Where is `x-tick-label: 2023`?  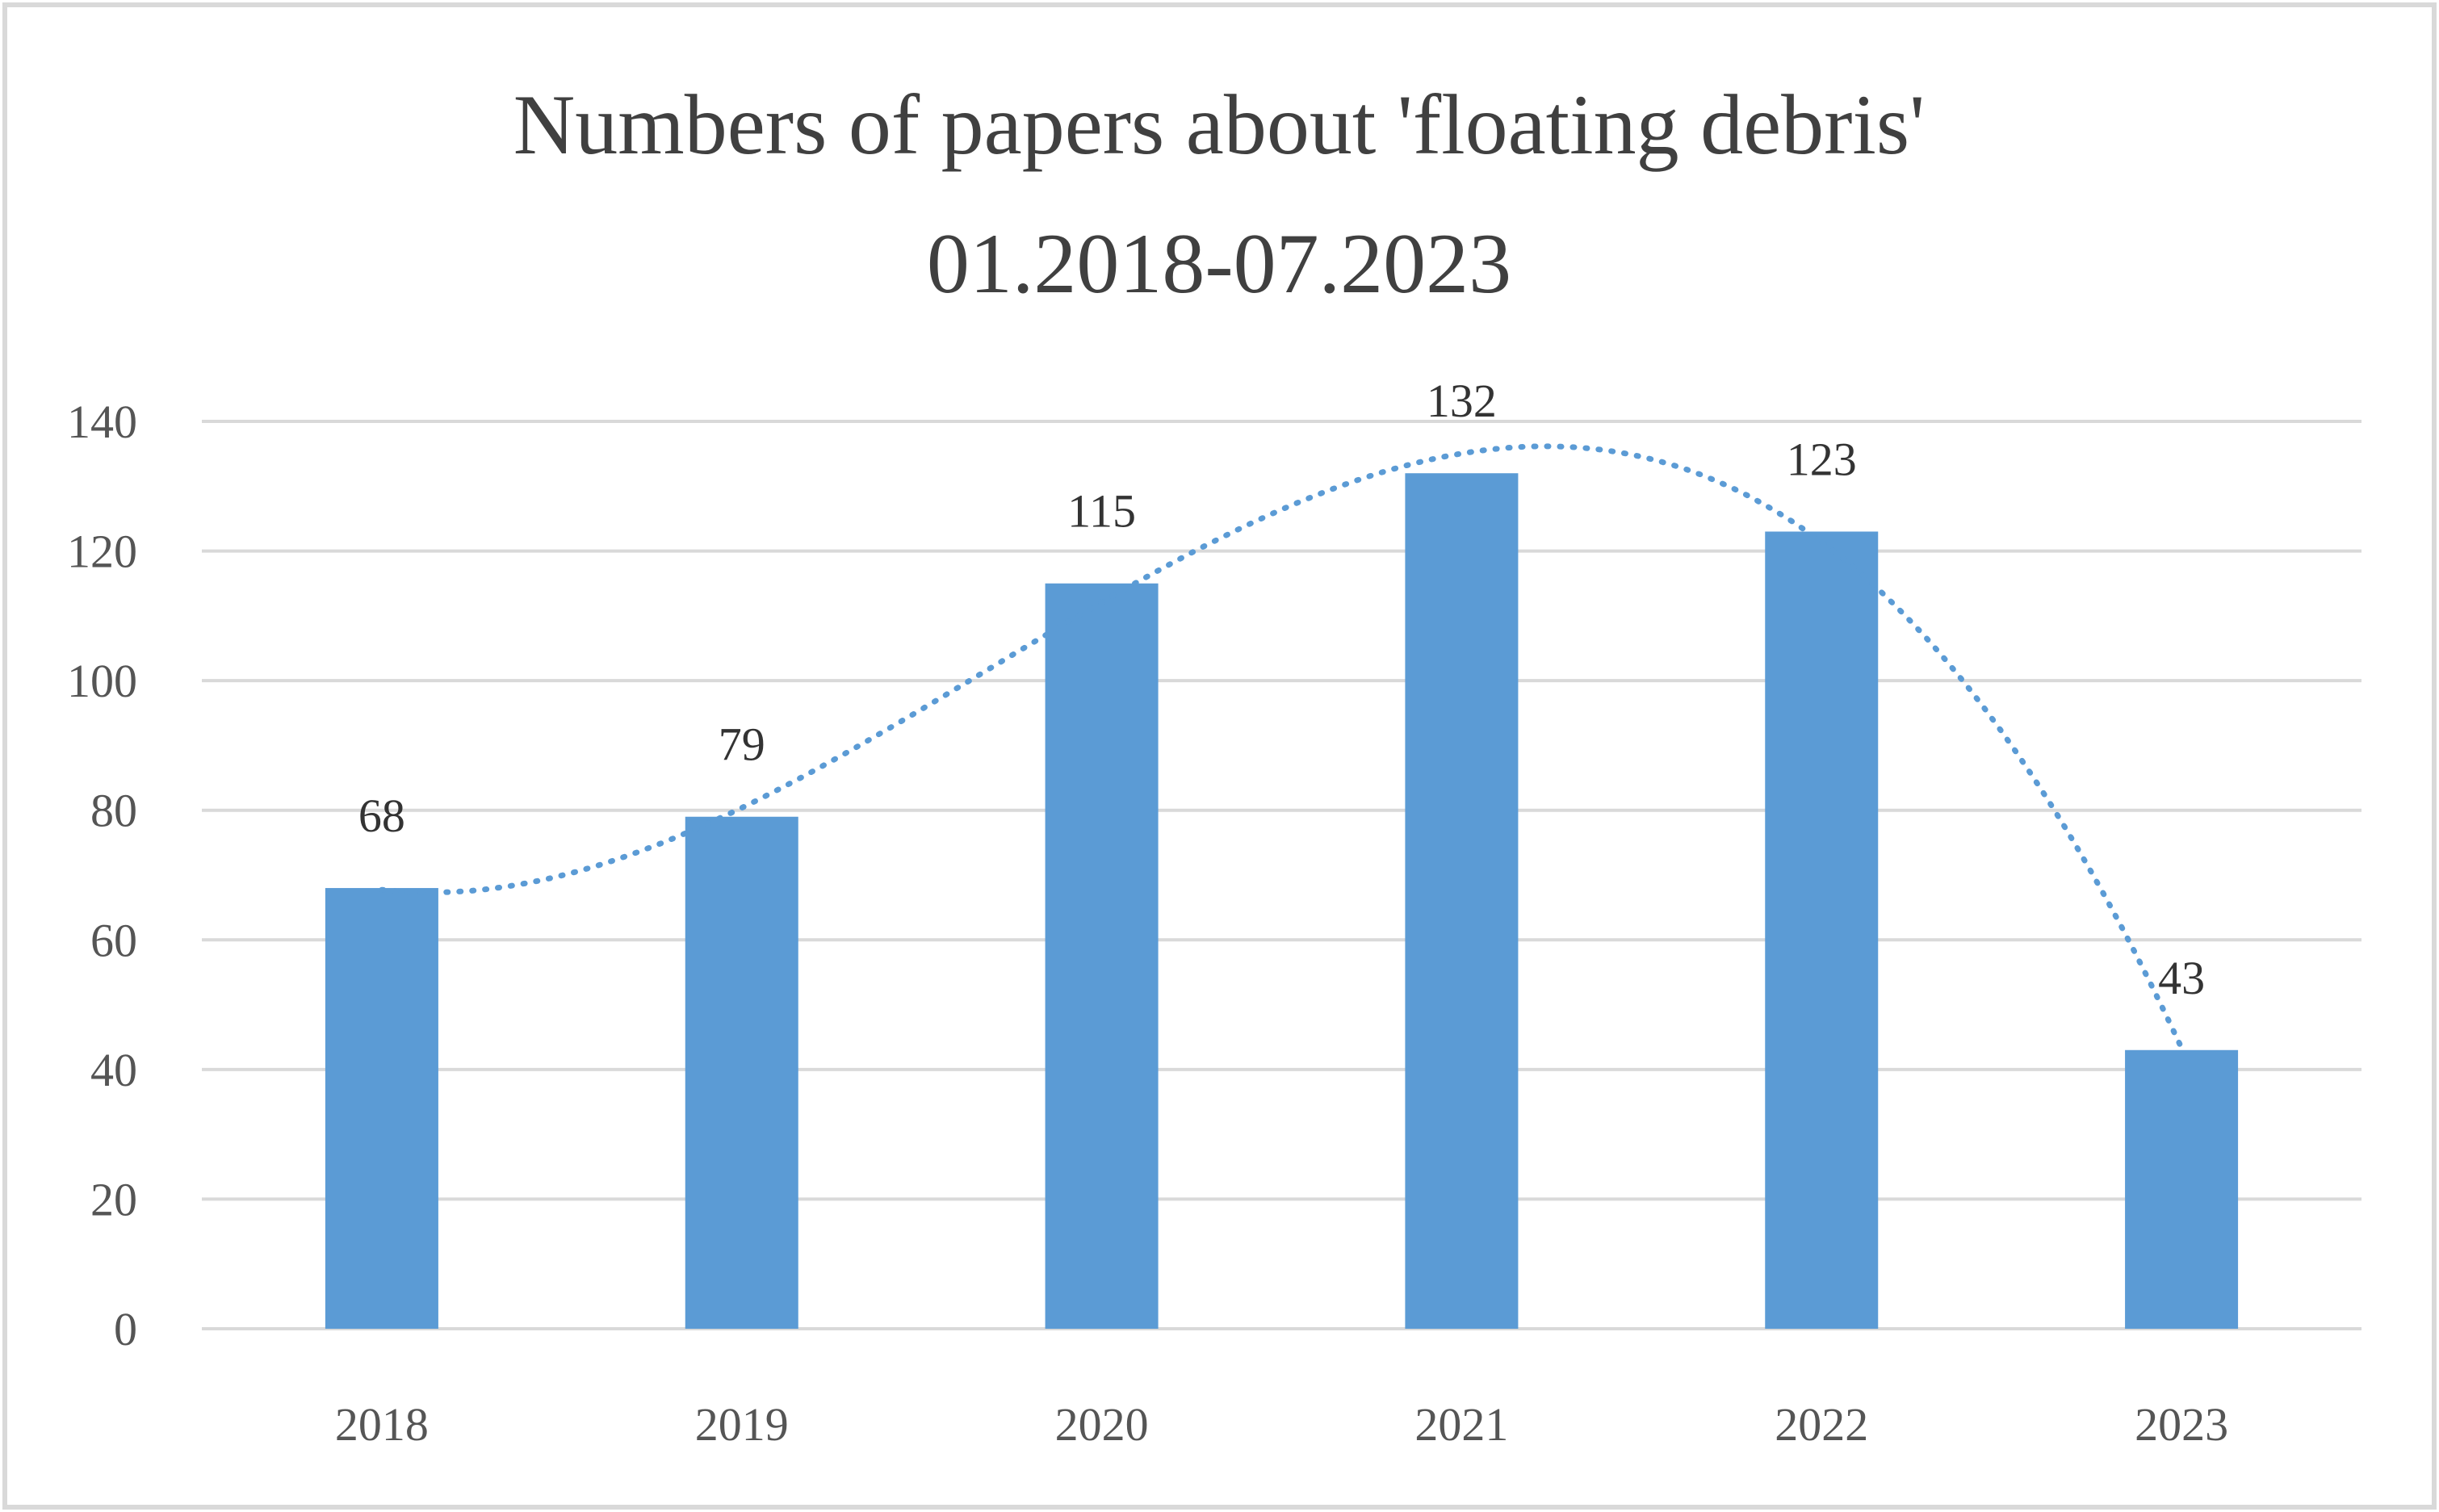
x-tick-label: 2023 is located at coordinates (2182, 1424).